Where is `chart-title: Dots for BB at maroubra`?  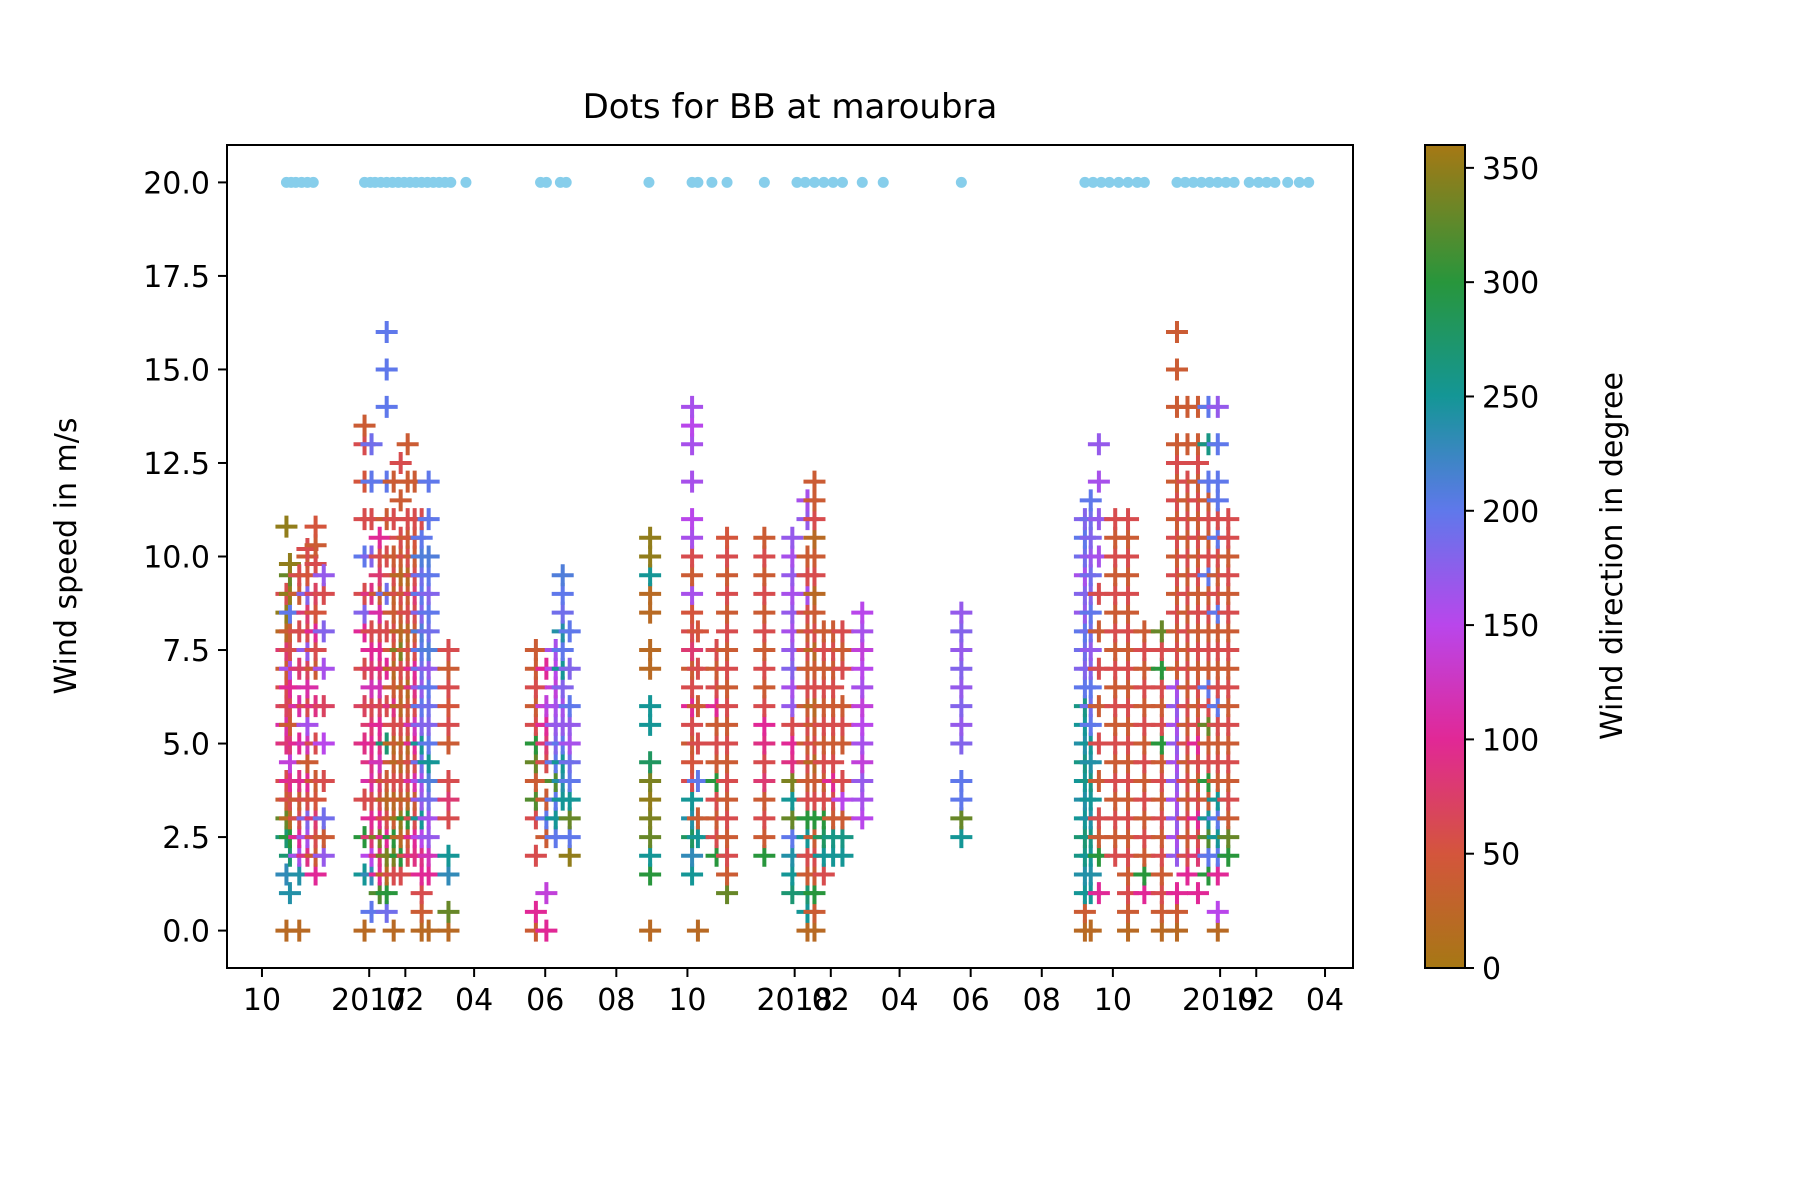
chart-title: Dots for BB at maroubra is located at coordinates (790, 107).